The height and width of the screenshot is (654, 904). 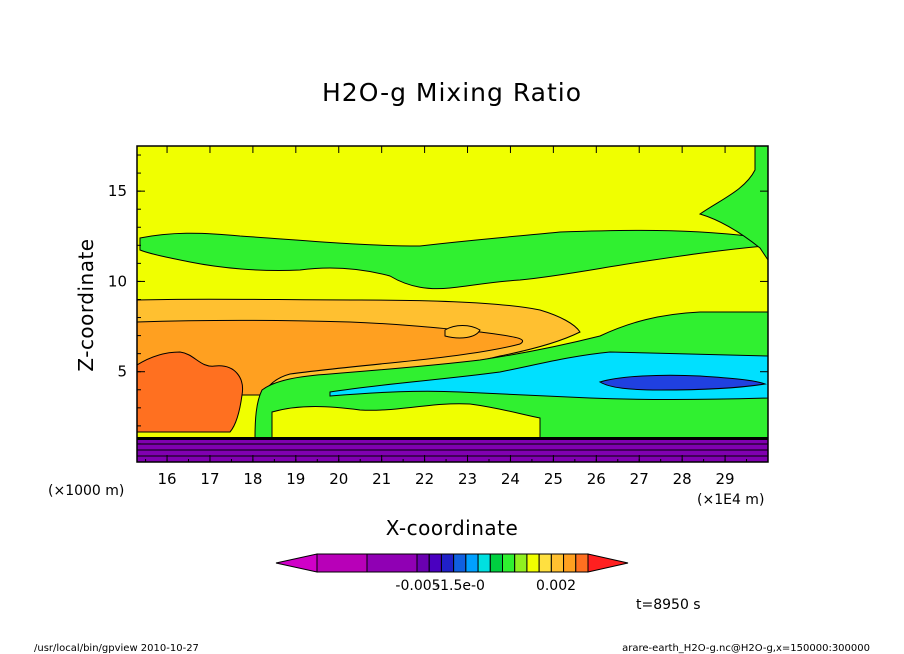 I want to click on footer-left: /usr/local/bin/gpview 2010-10-27, so click(x=116, y=648).